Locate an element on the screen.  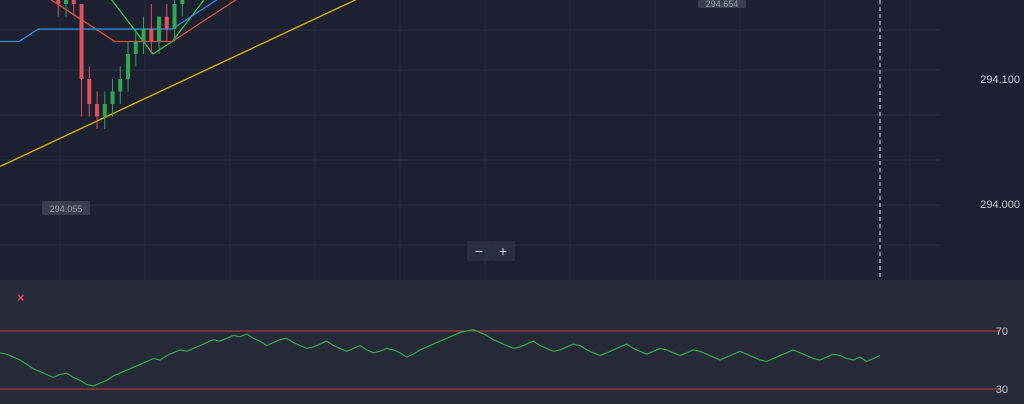
zoom-out-button: − is located at coordinates (479, 251).